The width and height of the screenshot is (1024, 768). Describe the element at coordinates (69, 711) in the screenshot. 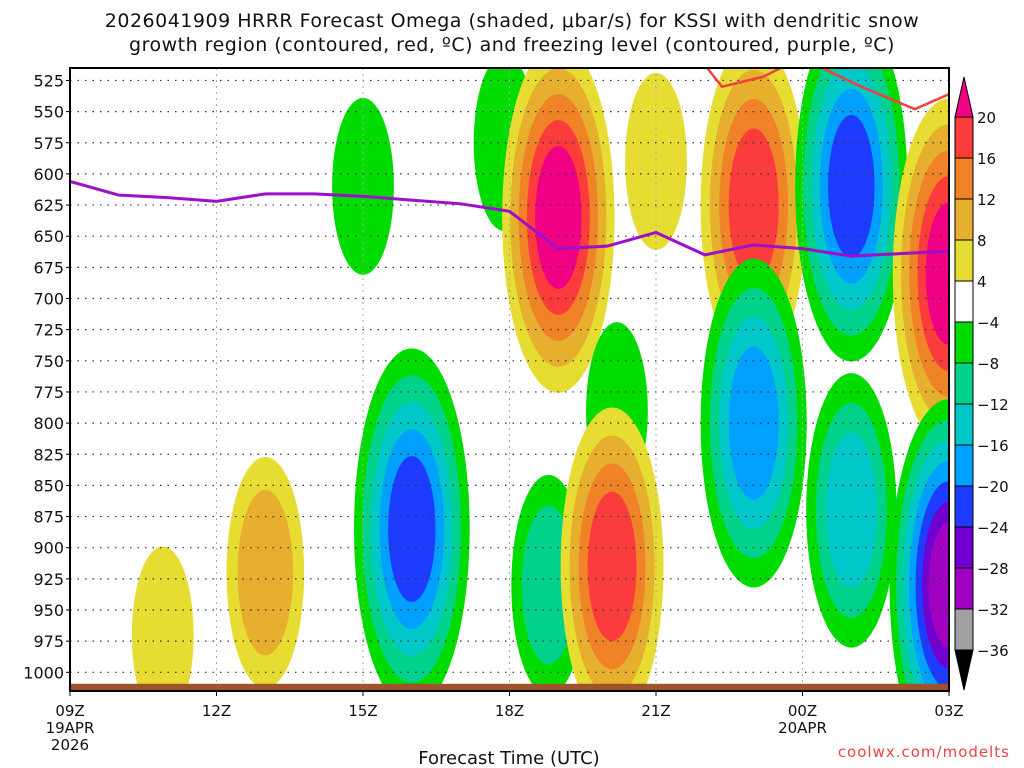

I see `x-tick-label: 09Z` at that location.